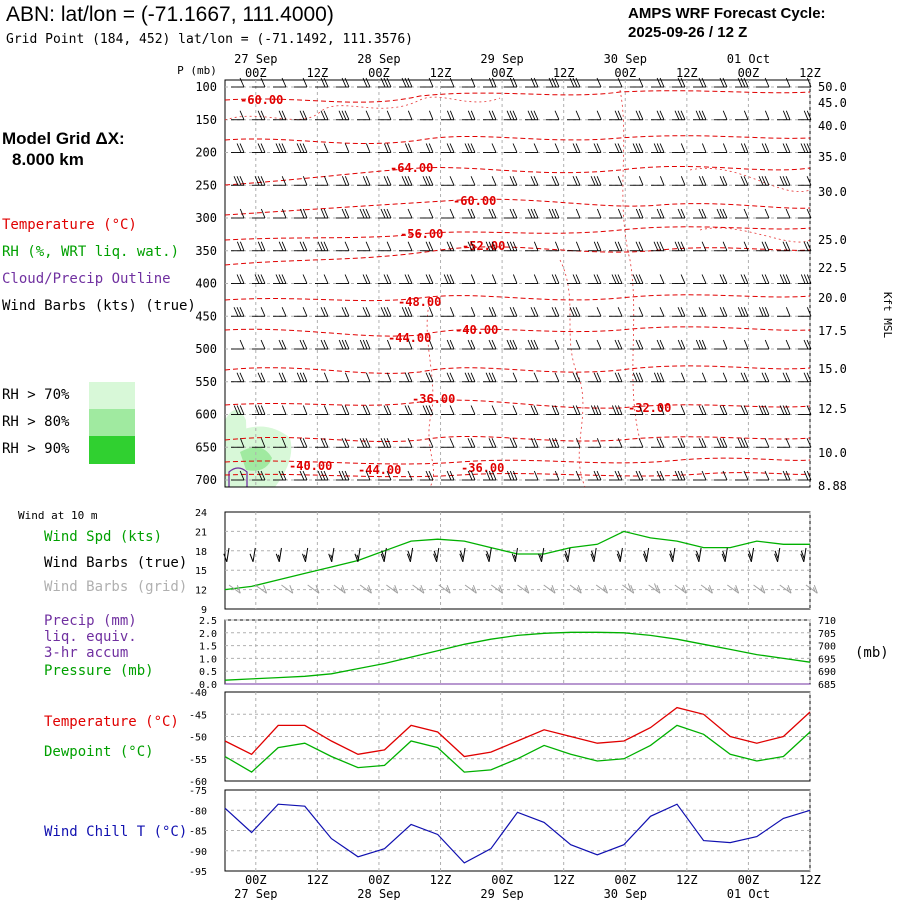  What do you see at coordinates (378, 59) in the screenshot?
I see `top-date-label-1: 28 Sep` at bounding box center [378, 59].